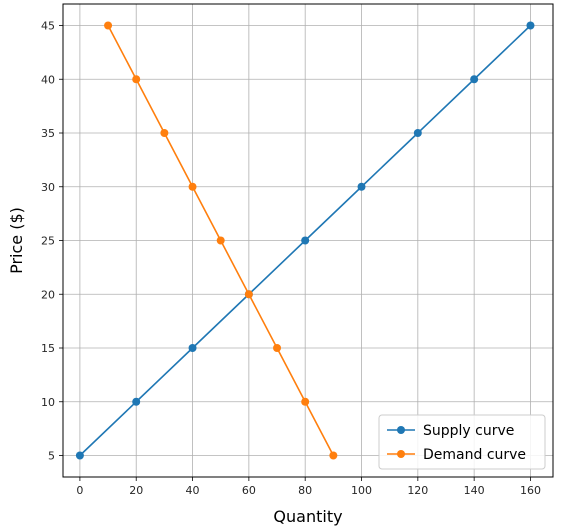  Describe the element at coordinates (48, 26) in the screenshot. I see `y-tick-label: 45` at that location.